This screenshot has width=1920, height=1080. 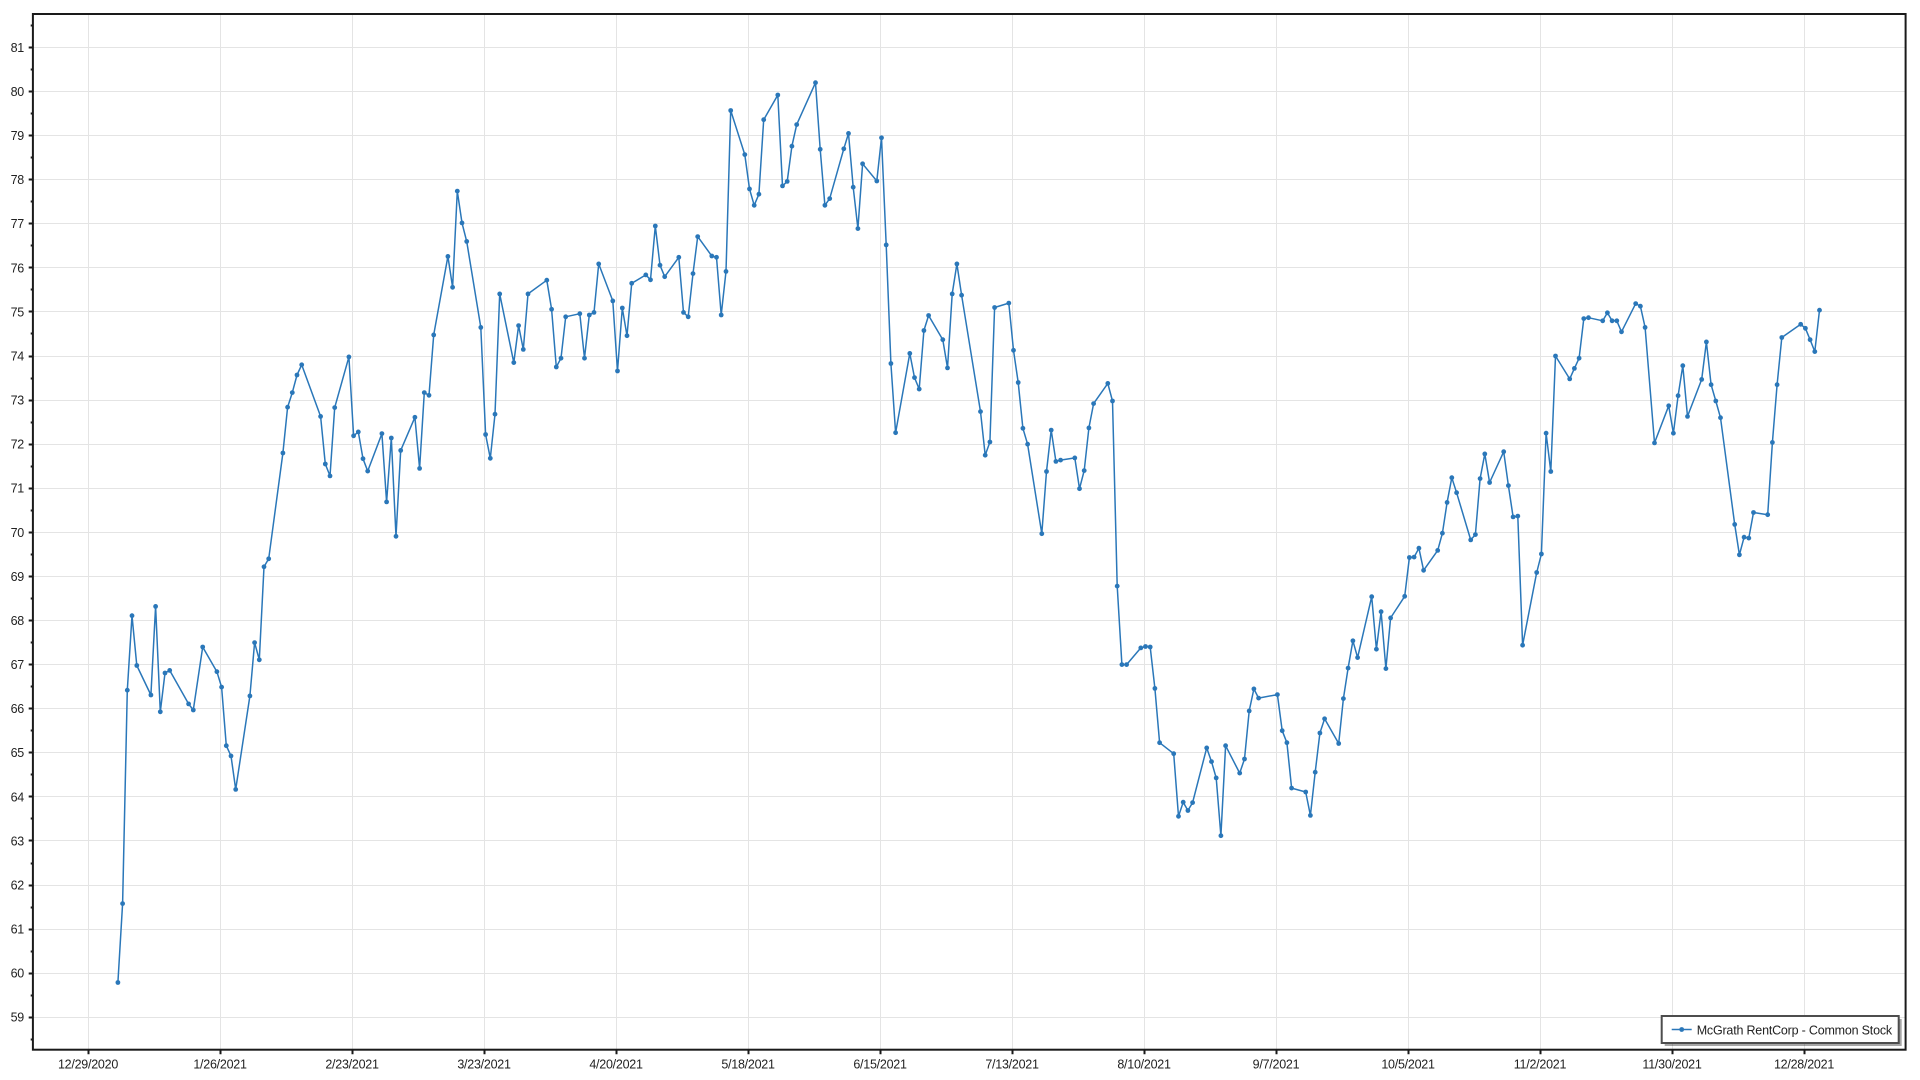 What do you see at coordinates (1795, 1030) in the screenshot?
I see `svg-text:McGrath RentCorp - Common Stoc: McGrath RentCorp - Common Stock` at bounding box center [1795, 1030].